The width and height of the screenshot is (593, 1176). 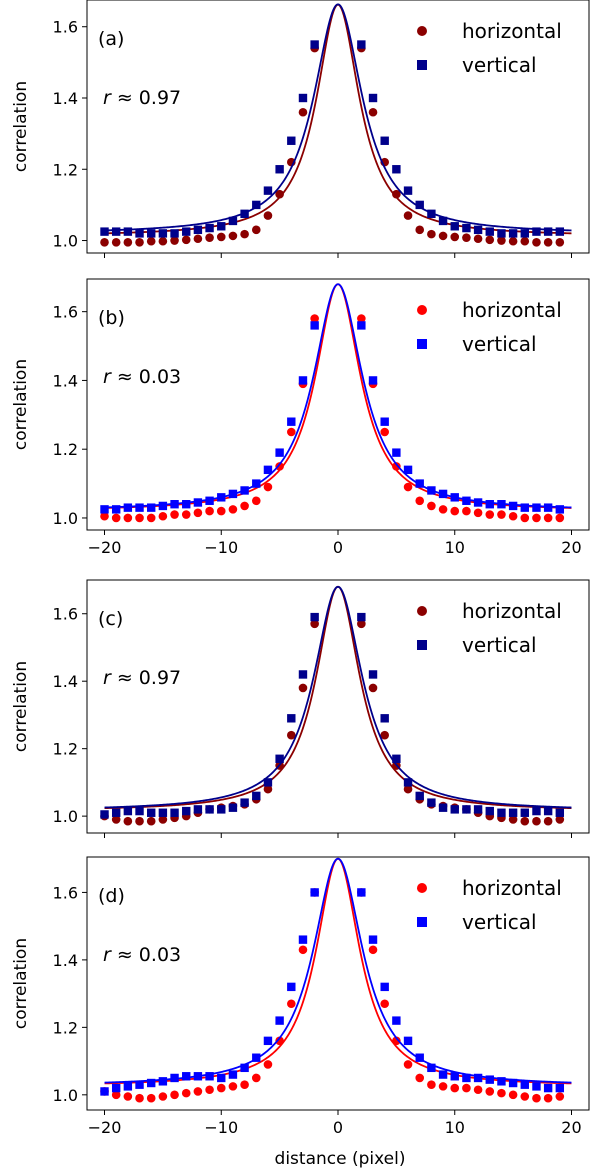 I want to click on panel-label: (a), so click(x=111, y=39).